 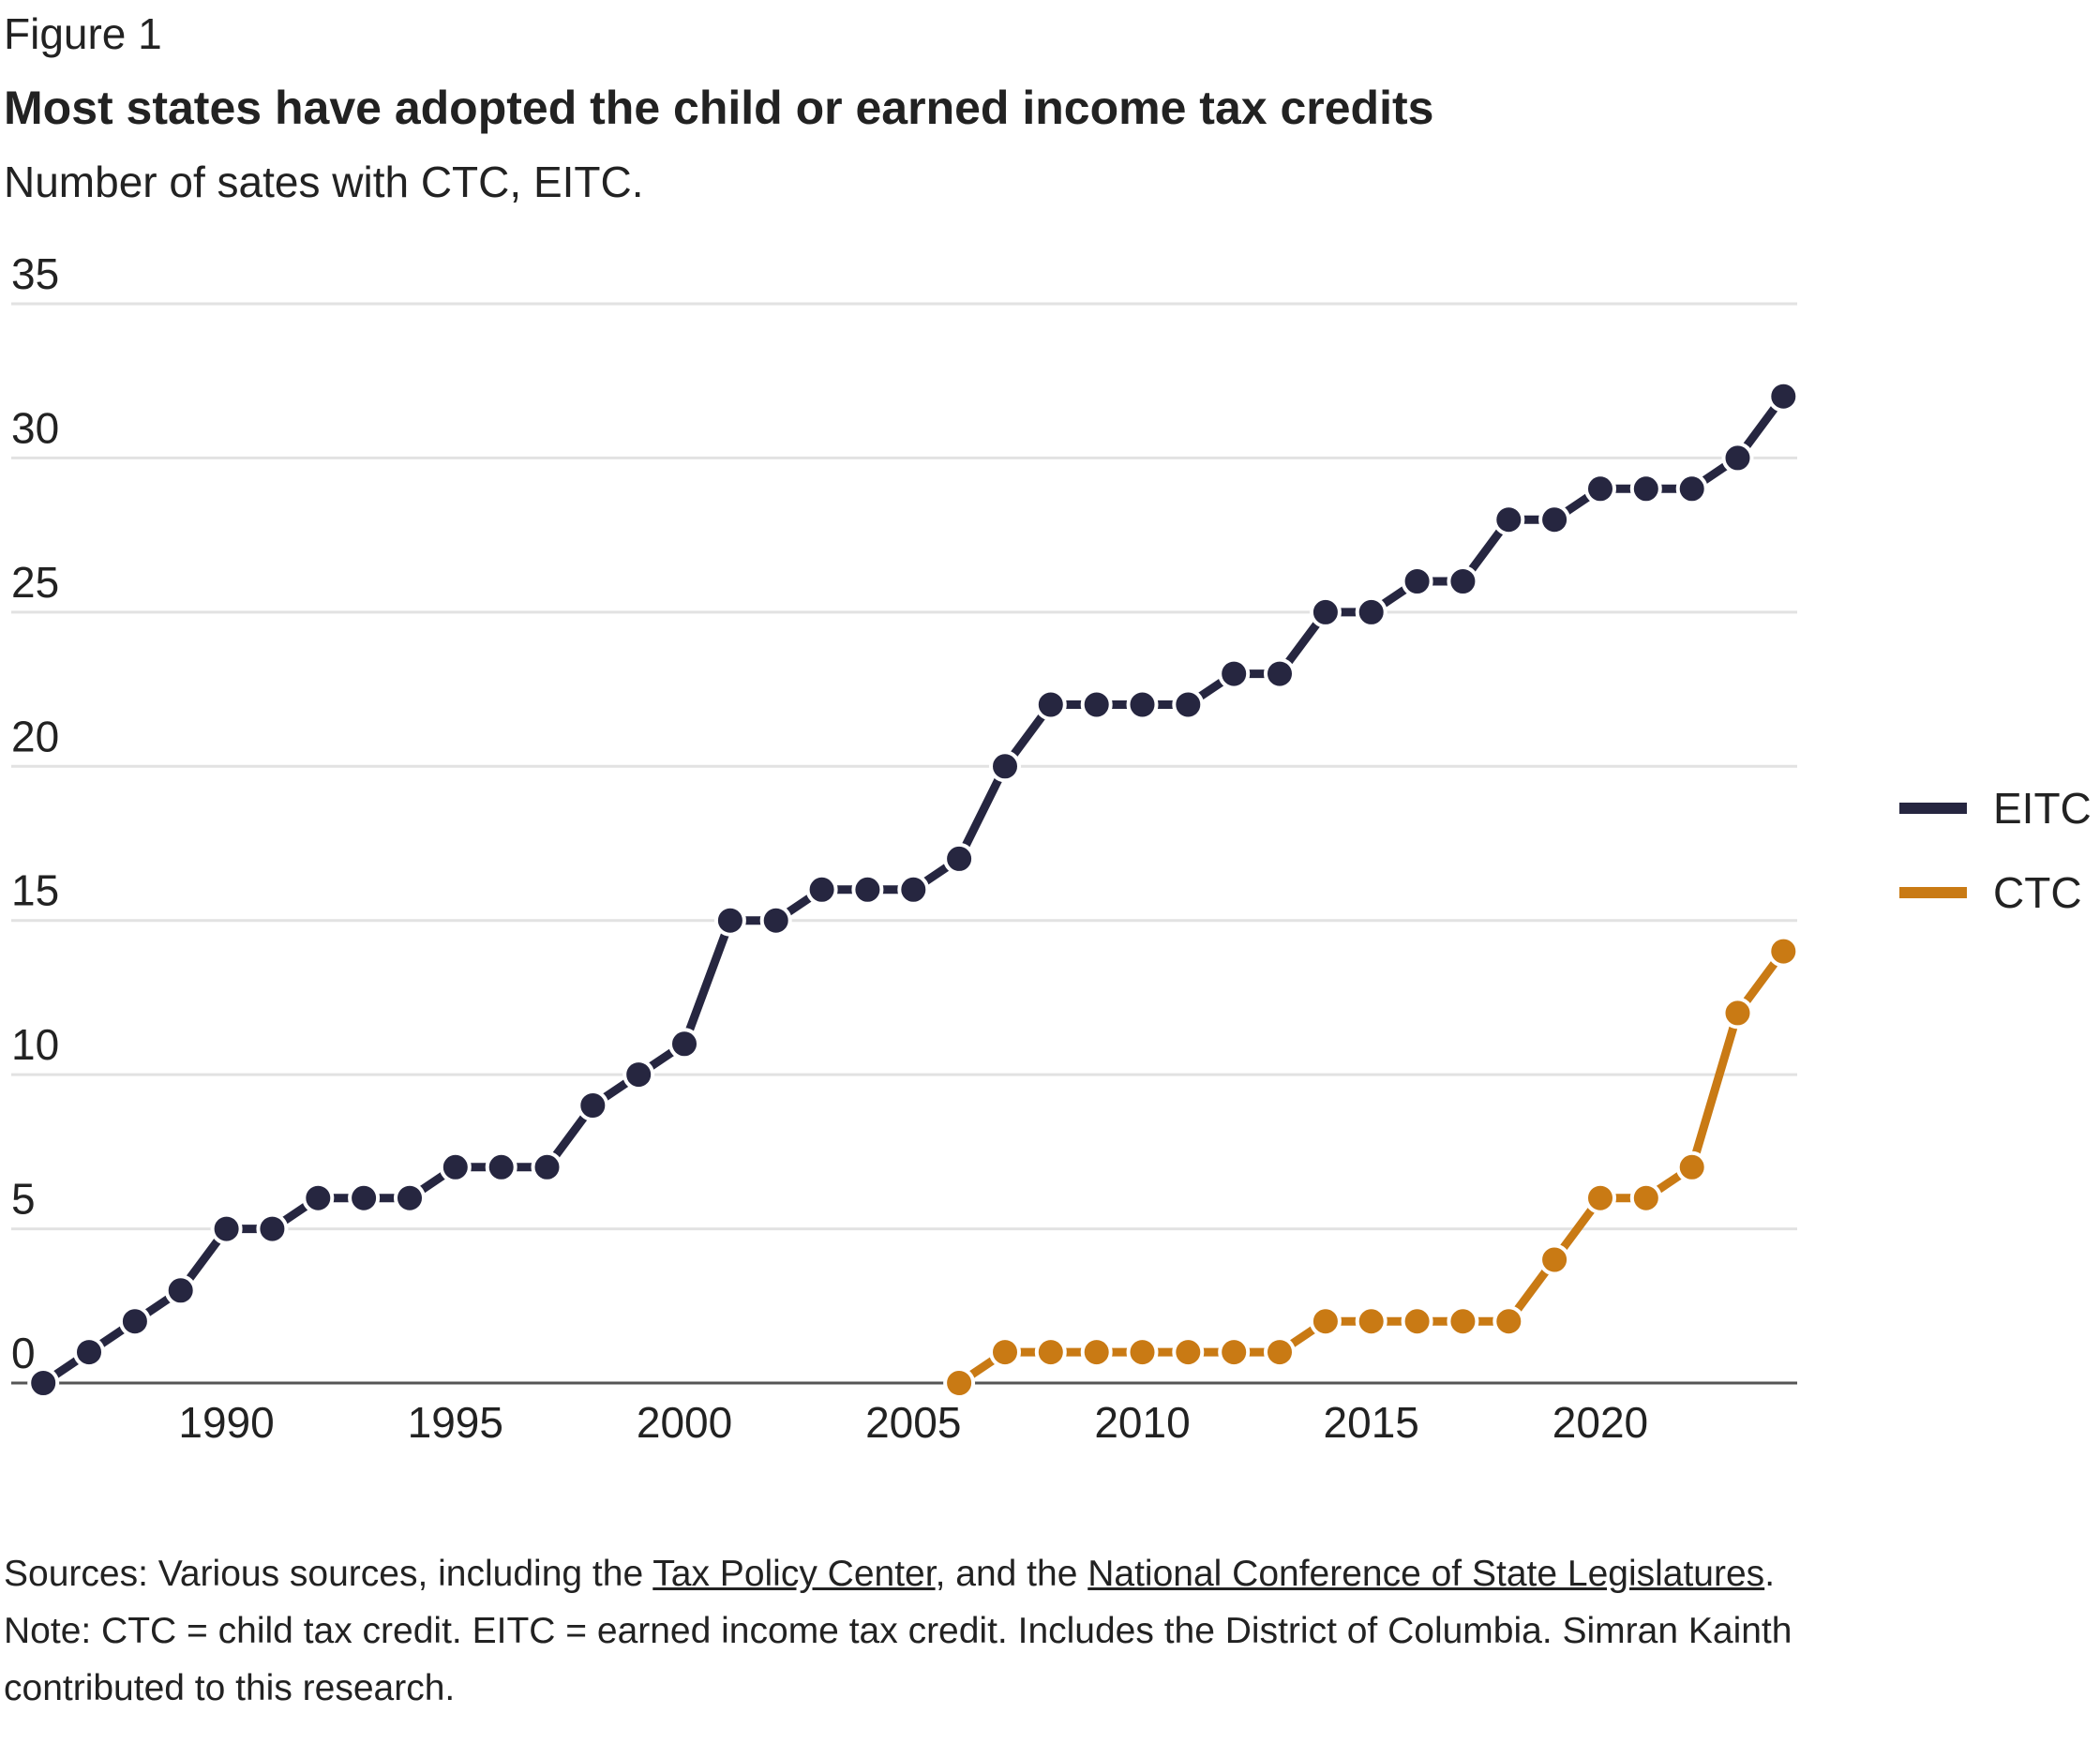 What do you see at coordinates (2042, 808) in the screenshot?
I see `legend-label-eitc: EITC` at bounding box center [2042, 808].